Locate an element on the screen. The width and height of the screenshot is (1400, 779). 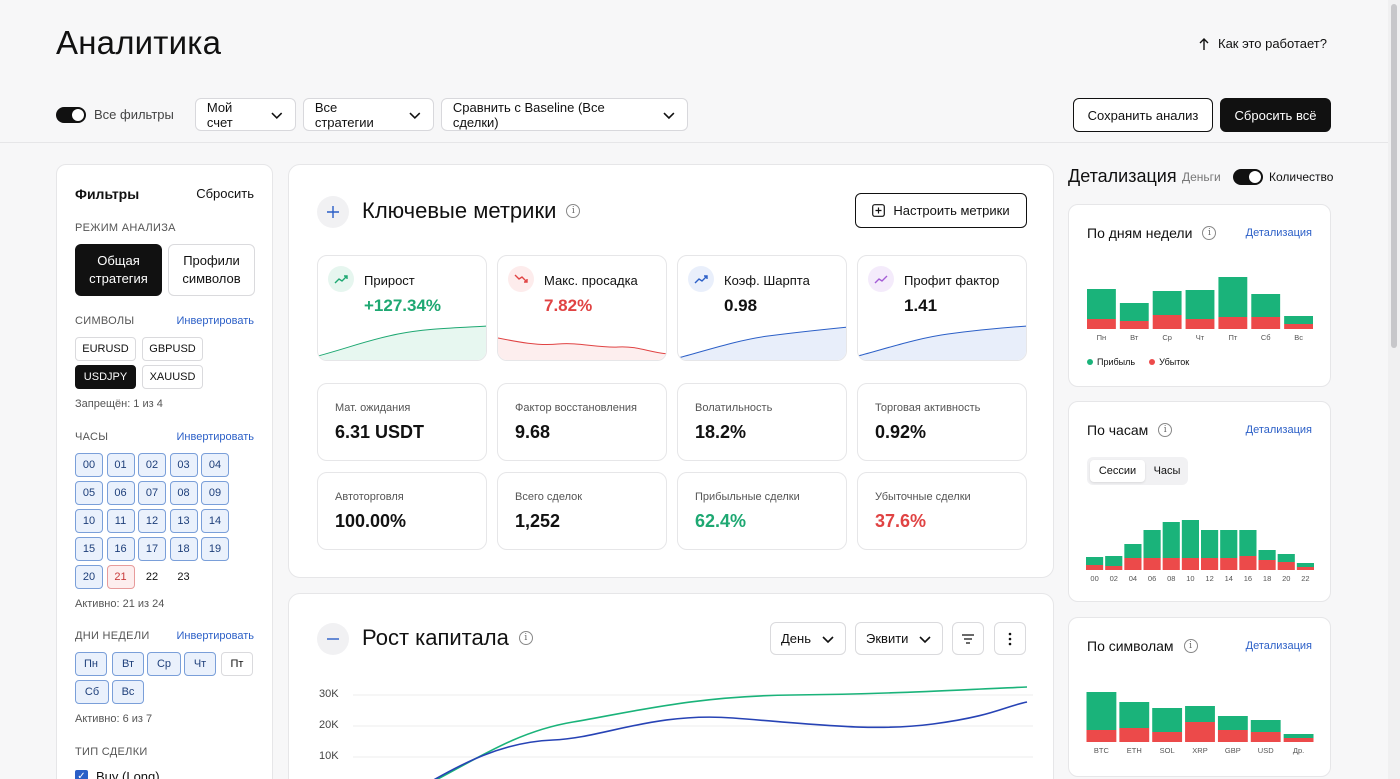
collapse-capital-button is located at coordinates (333, 639).